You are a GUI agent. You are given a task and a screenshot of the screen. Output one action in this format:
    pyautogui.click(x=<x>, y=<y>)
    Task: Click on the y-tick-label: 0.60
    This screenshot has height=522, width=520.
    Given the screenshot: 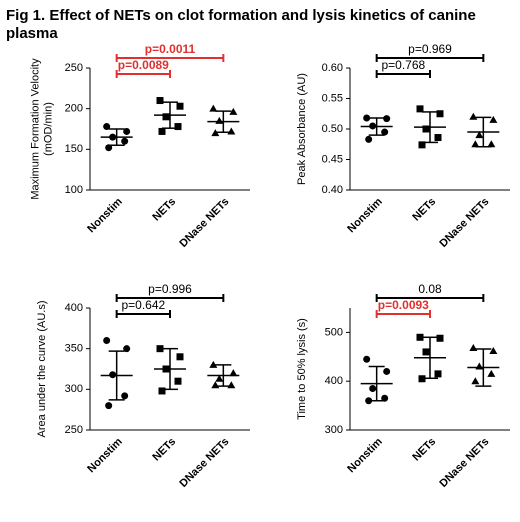 What is the action you would take?
    pyautogui.click(x=332, y=68)
    